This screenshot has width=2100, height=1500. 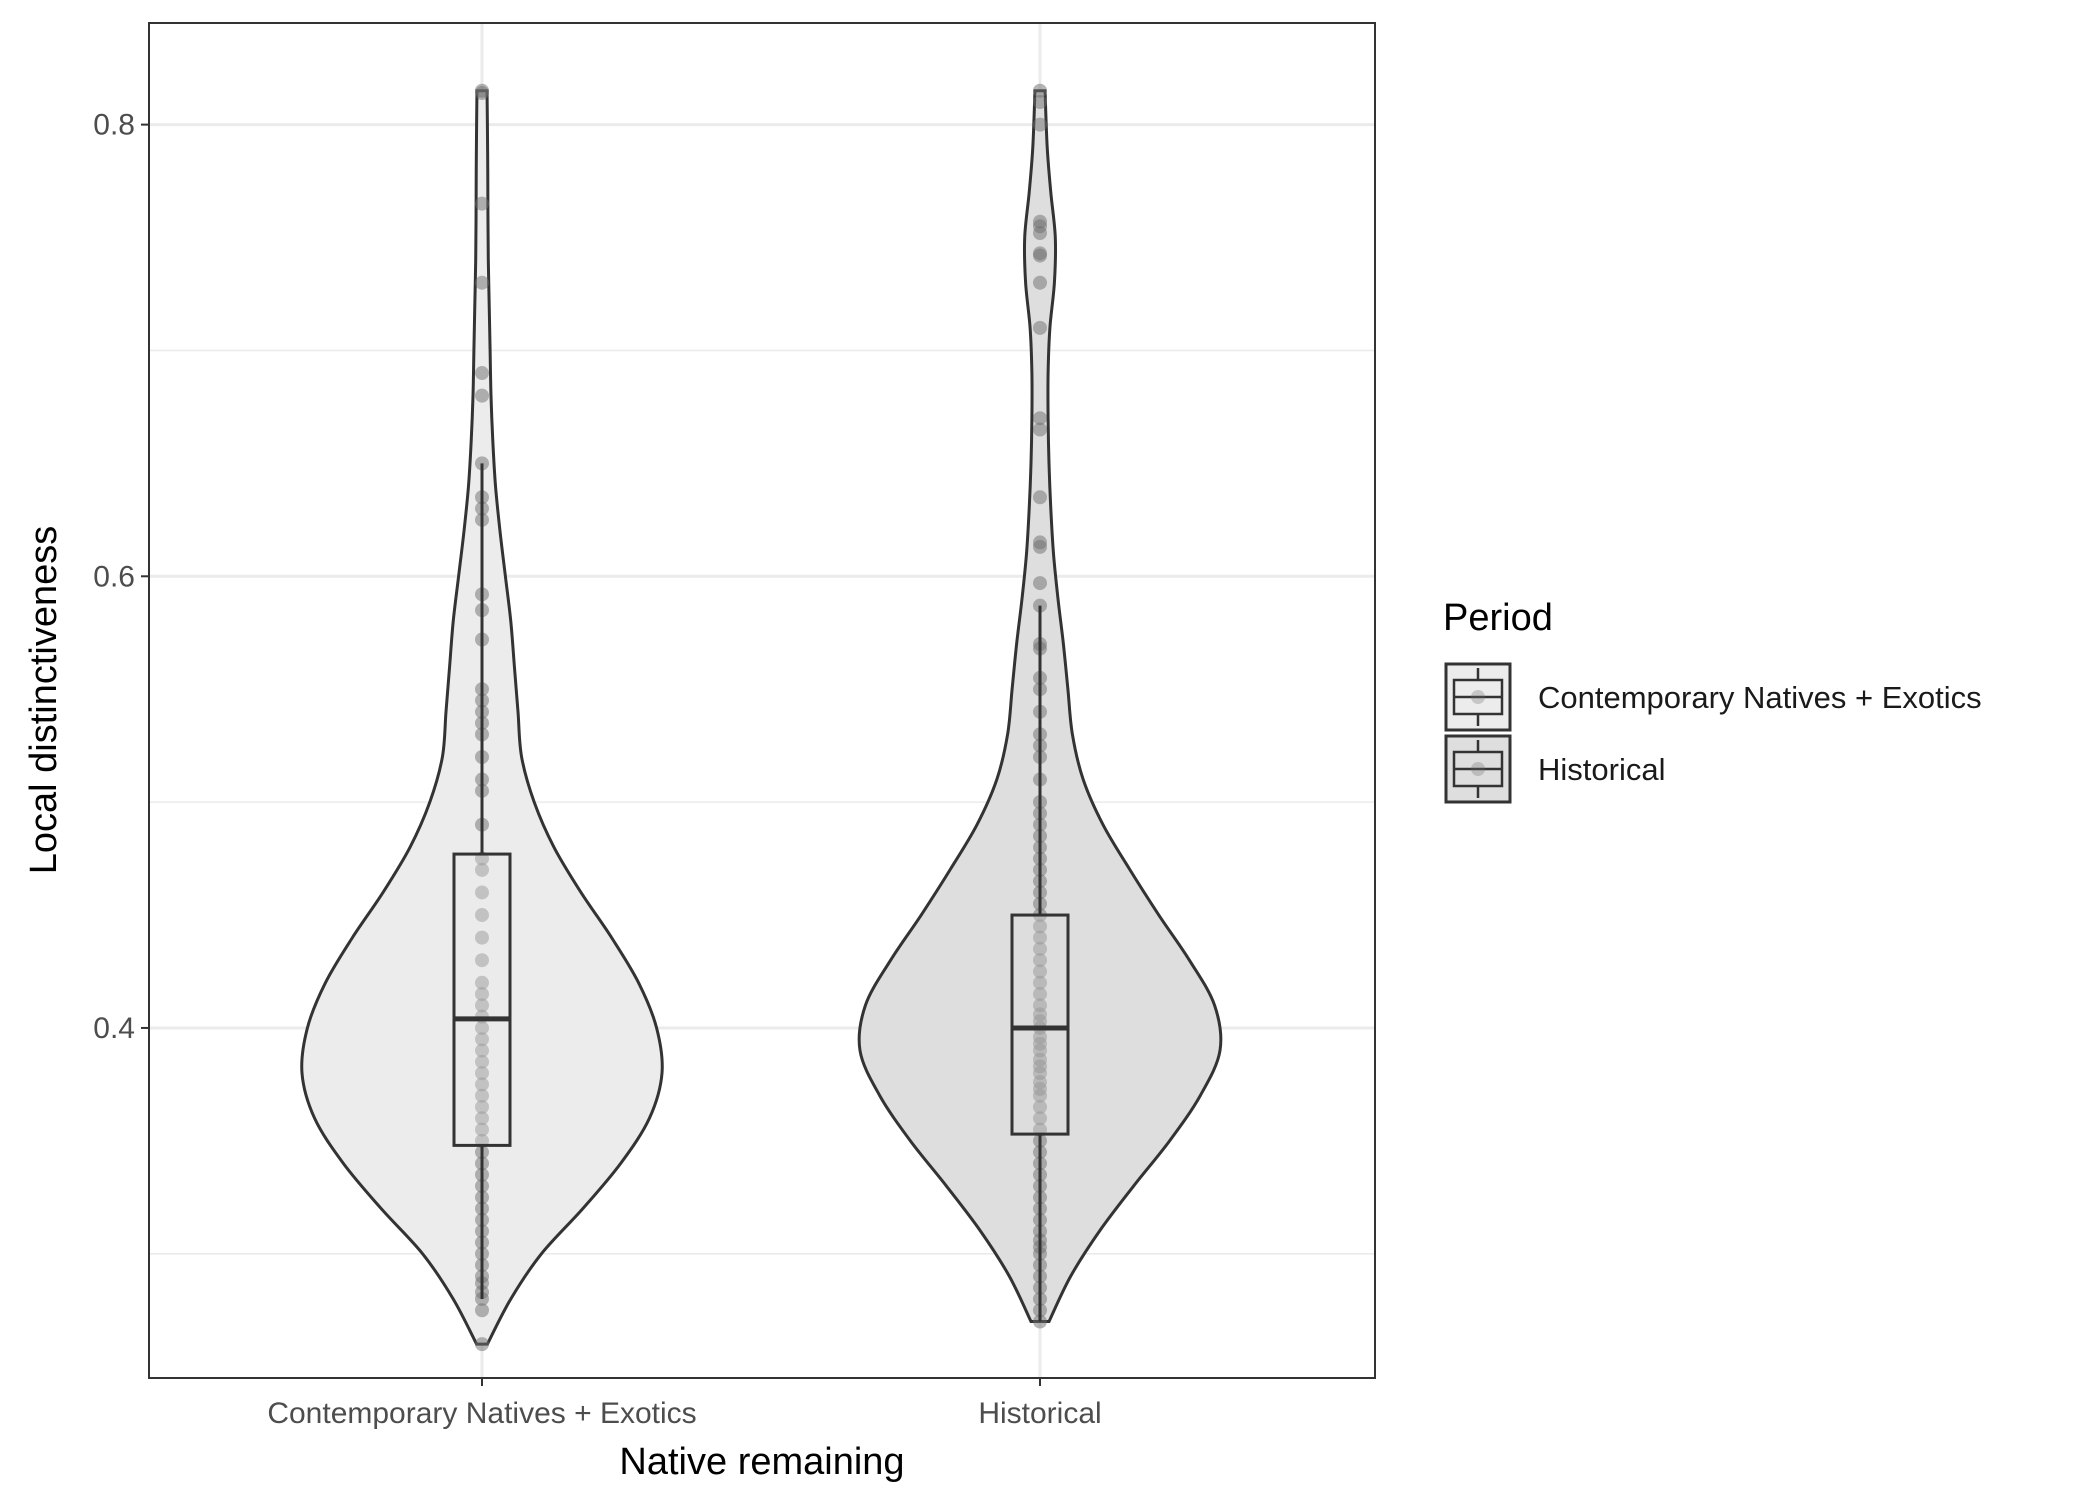 I want to click on legend-title: Period, so click(x=1498, y=618).